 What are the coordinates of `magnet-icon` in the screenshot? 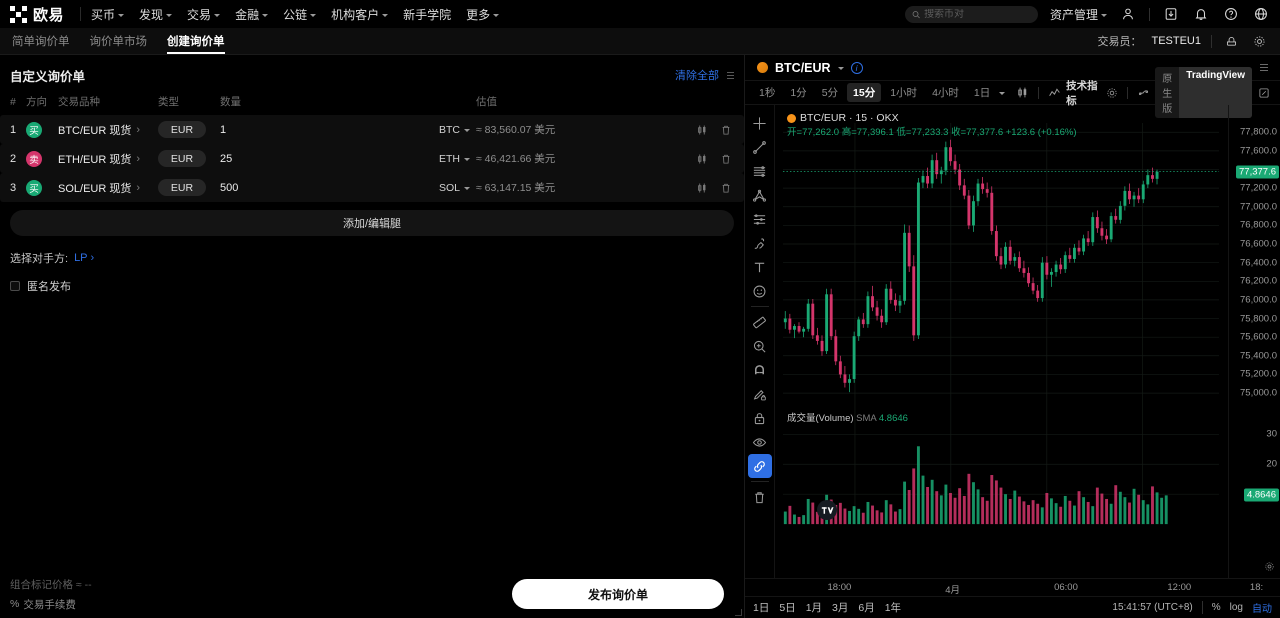 It's located at (760, 370).